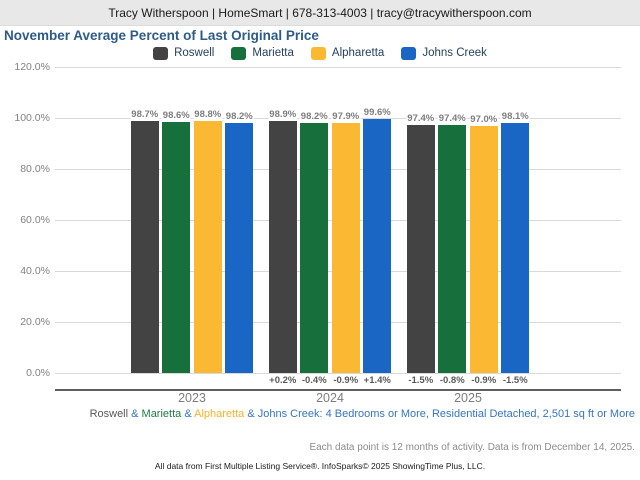 This screenshot has width=640, height=480. Describe the element at coordinates (194, 53) in the screenshot. I see `legend-label: Roswell` at that location.